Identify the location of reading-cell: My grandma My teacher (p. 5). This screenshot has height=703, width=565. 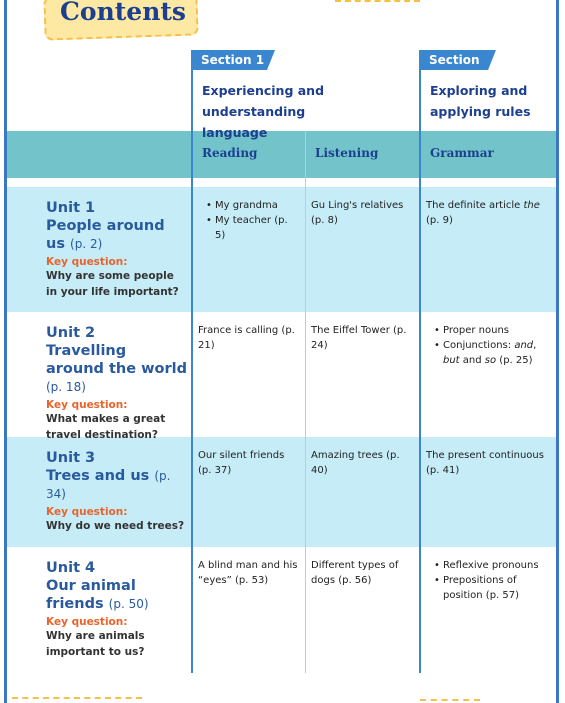
(252, 220).